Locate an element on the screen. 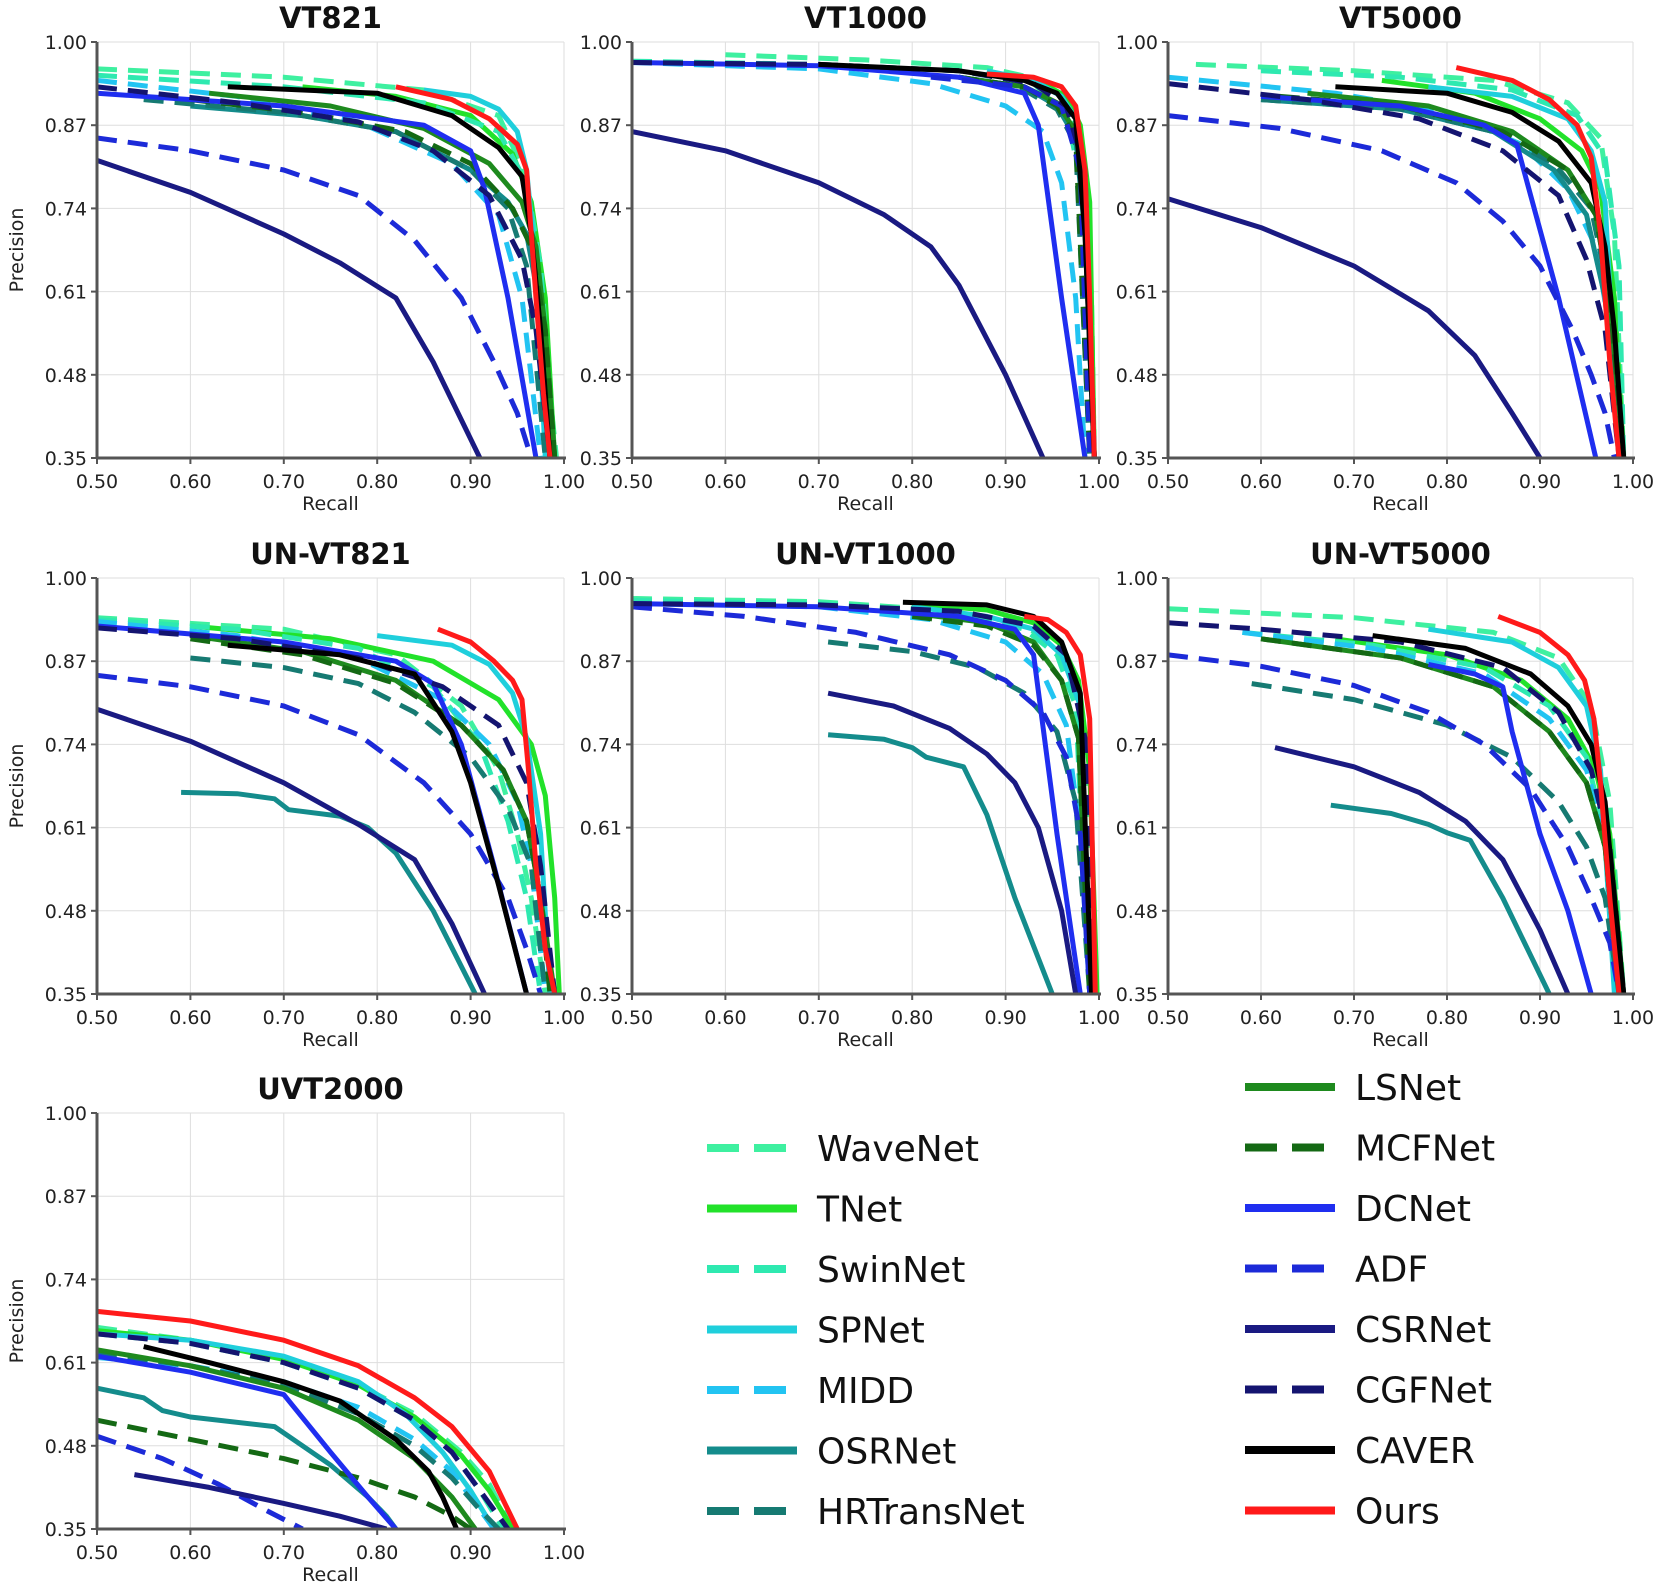 This screenshot has width=1661, height=1595. series-line-lsnet is located at coordinates (383, 274).